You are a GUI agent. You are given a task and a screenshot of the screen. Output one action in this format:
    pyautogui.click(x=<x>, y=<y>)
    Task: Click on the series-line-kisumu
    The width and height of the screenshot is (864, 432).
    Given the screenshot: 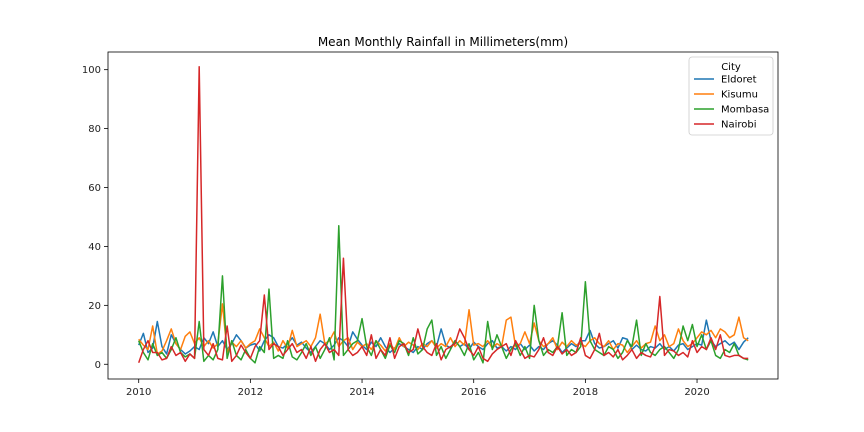 What is the action you would take?
    pyautogui.click(x=443, y=329)
    